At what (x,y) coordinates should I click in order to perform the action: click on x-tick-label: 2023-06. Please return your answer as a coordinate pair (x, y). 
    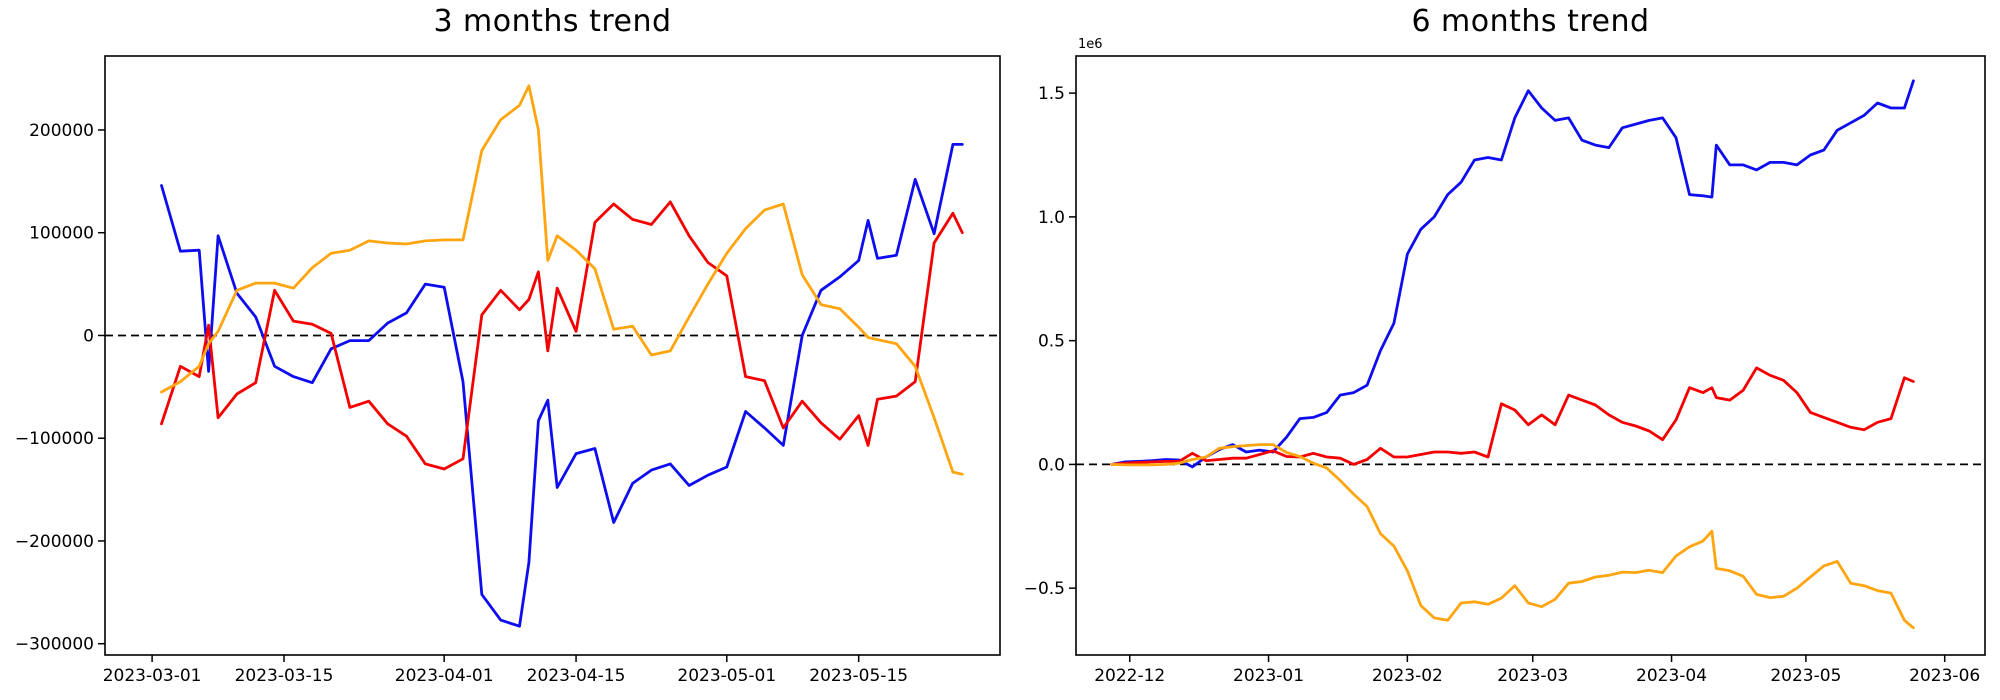
    Looking at the image, I should click on (1944, 676).